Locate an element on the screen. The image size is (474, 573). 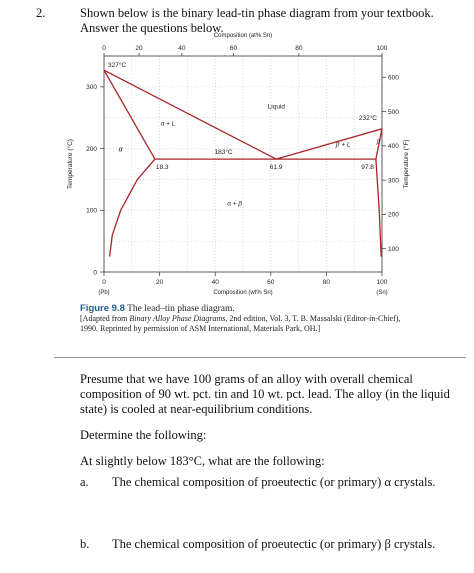
alpha-region-label: α is located at coordinates (121, 150).